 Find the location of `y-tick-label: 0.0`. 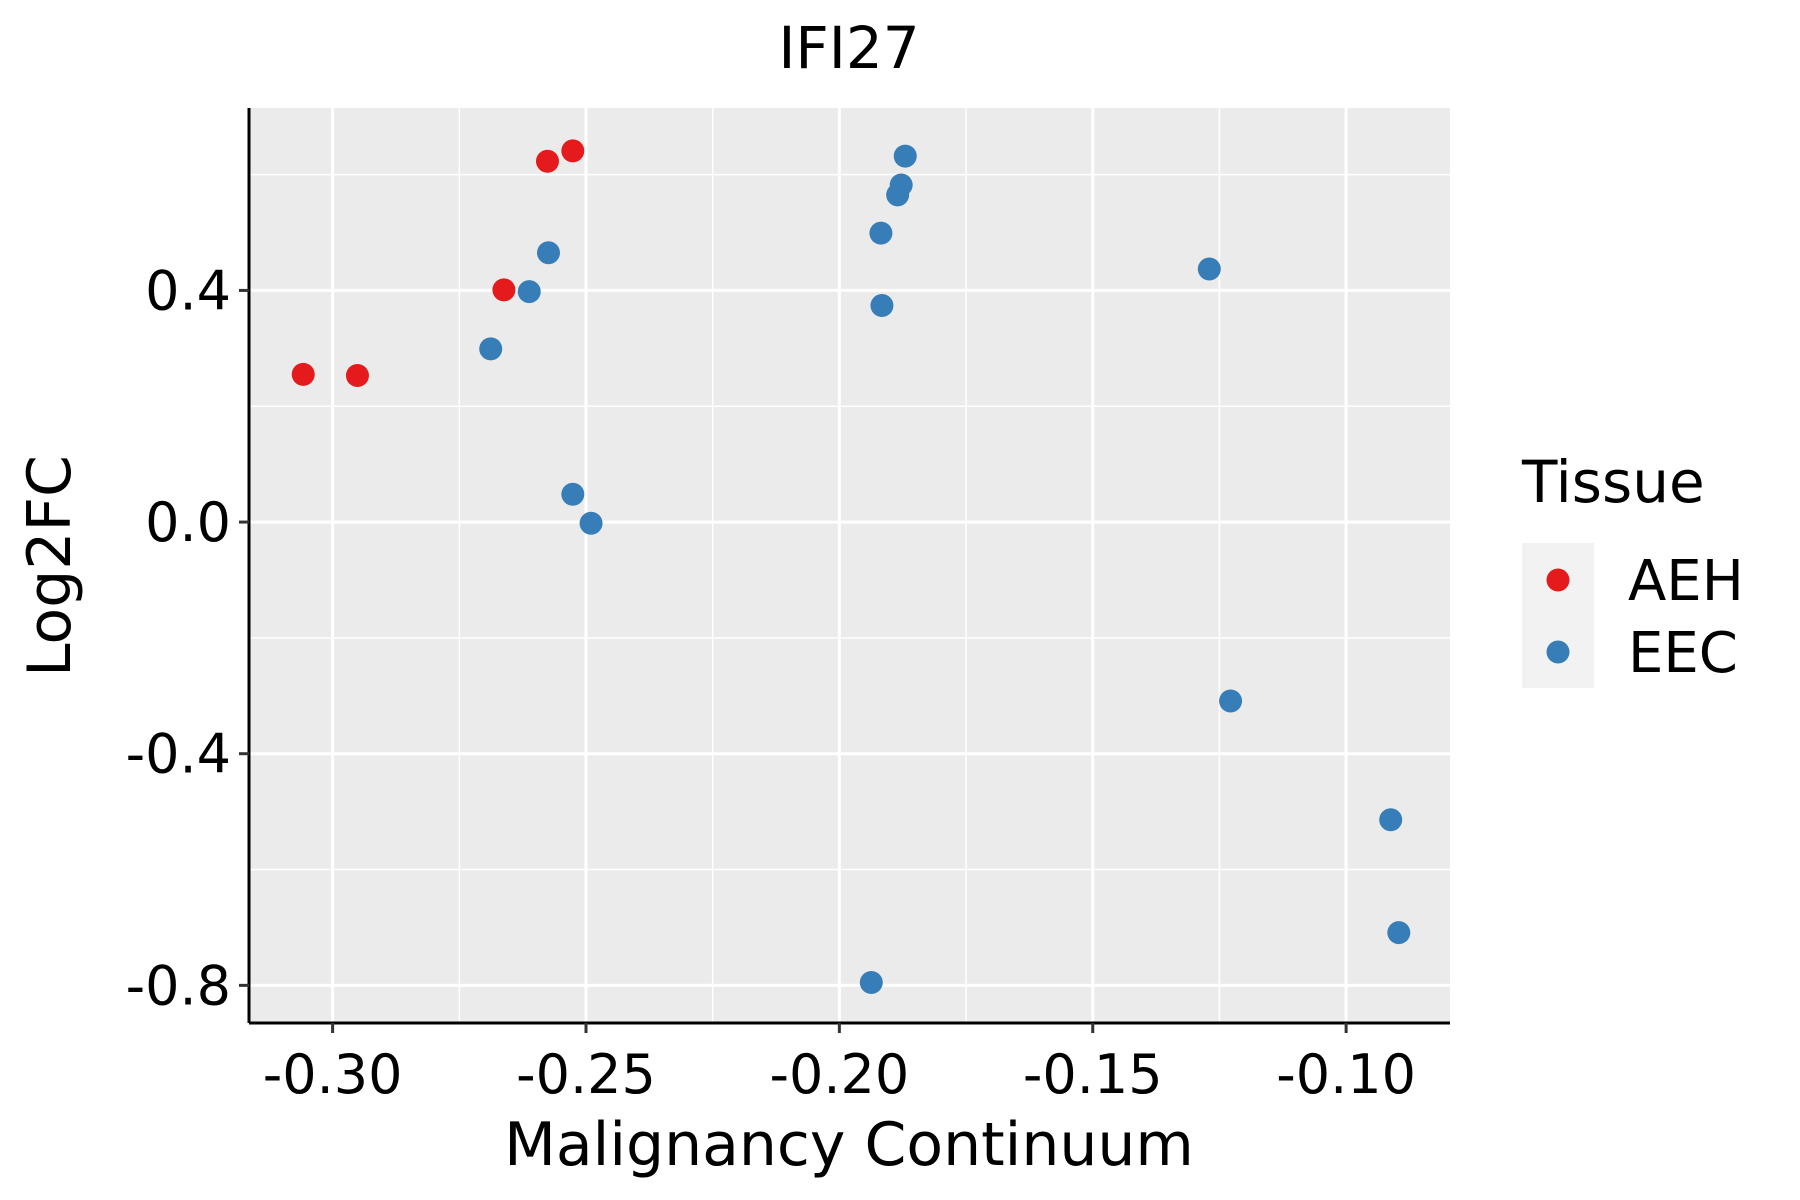

y-tick-label: 0.0 is located at coordinates (188, 522).